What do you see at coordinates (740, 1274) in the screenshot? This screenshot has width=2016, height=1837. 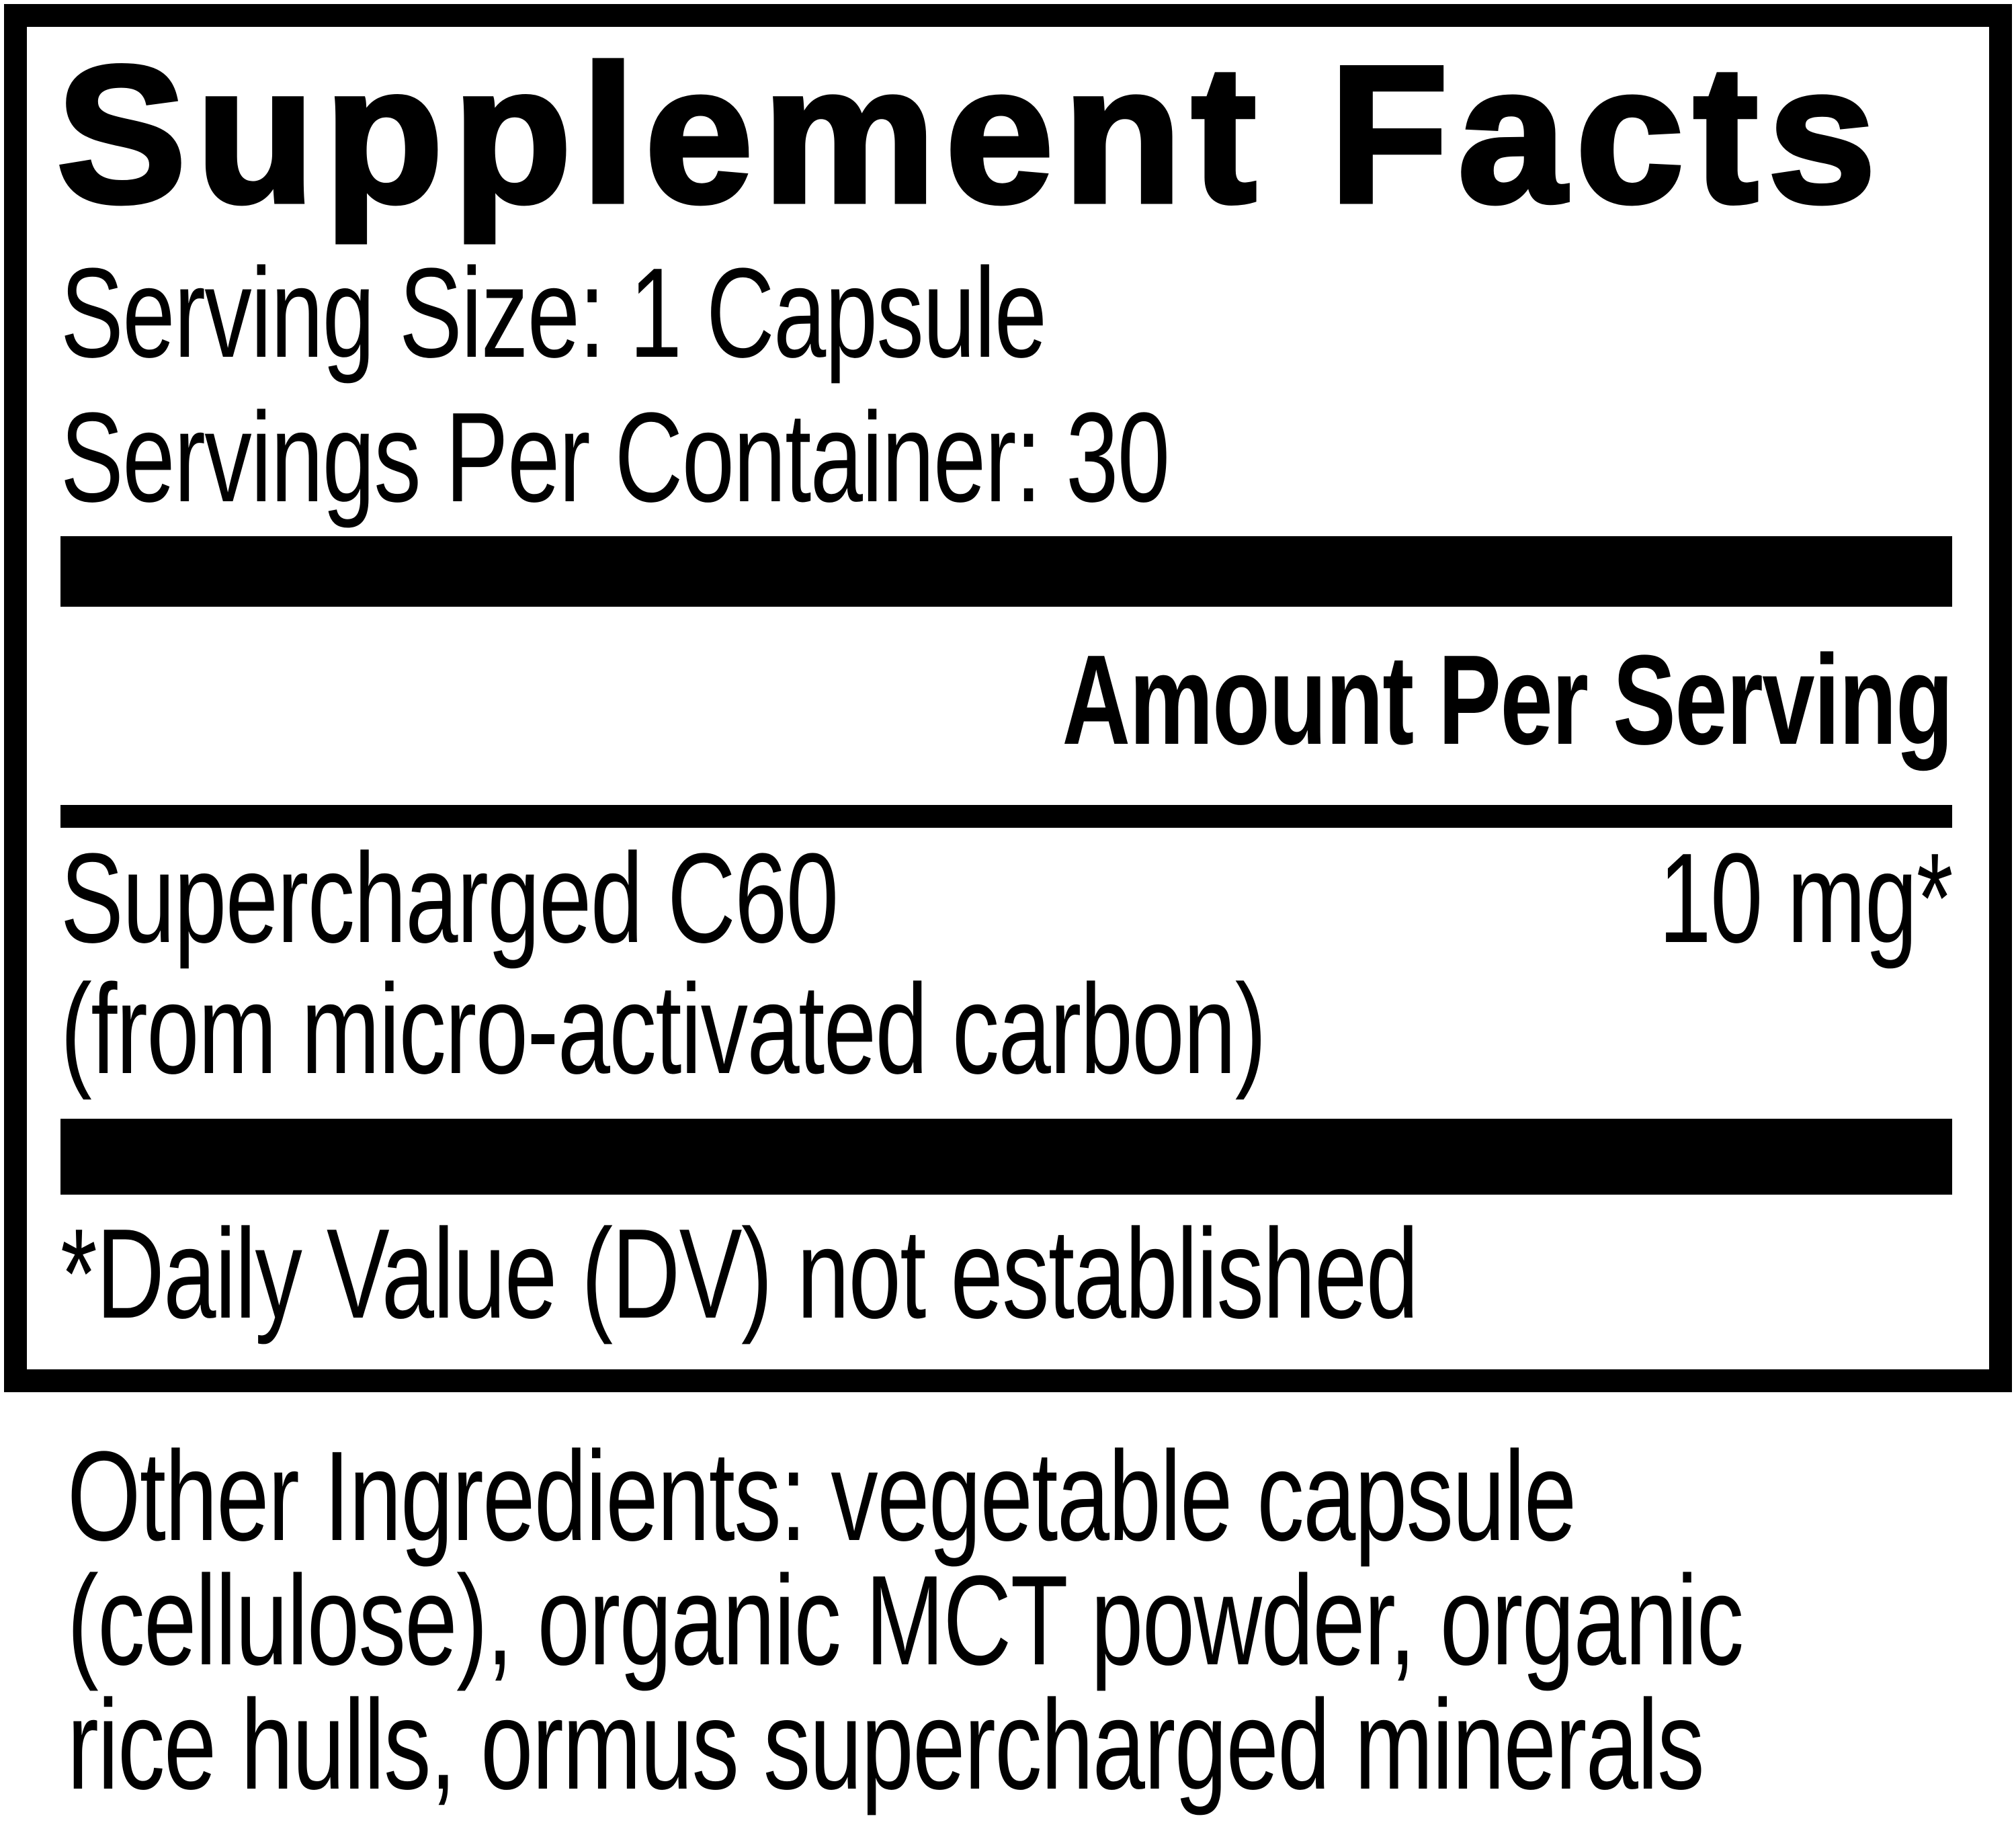 I see `daily-value-footnote: *Daily Value (DV) not established` at bounding box center [740, 1274].